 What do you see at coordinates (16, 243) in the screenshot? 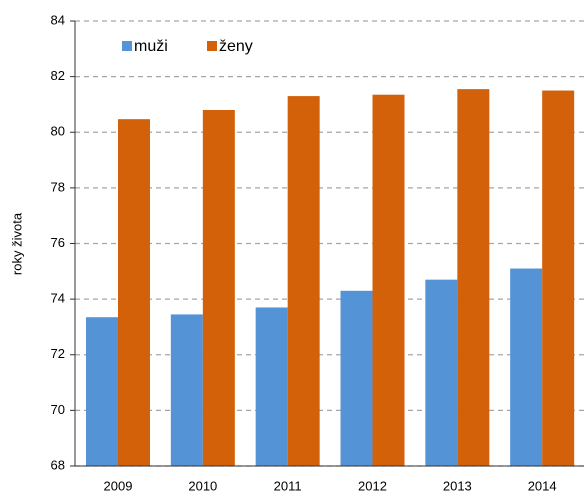
I see `y-axis-label: roky života` at bounding box center [16, 243].